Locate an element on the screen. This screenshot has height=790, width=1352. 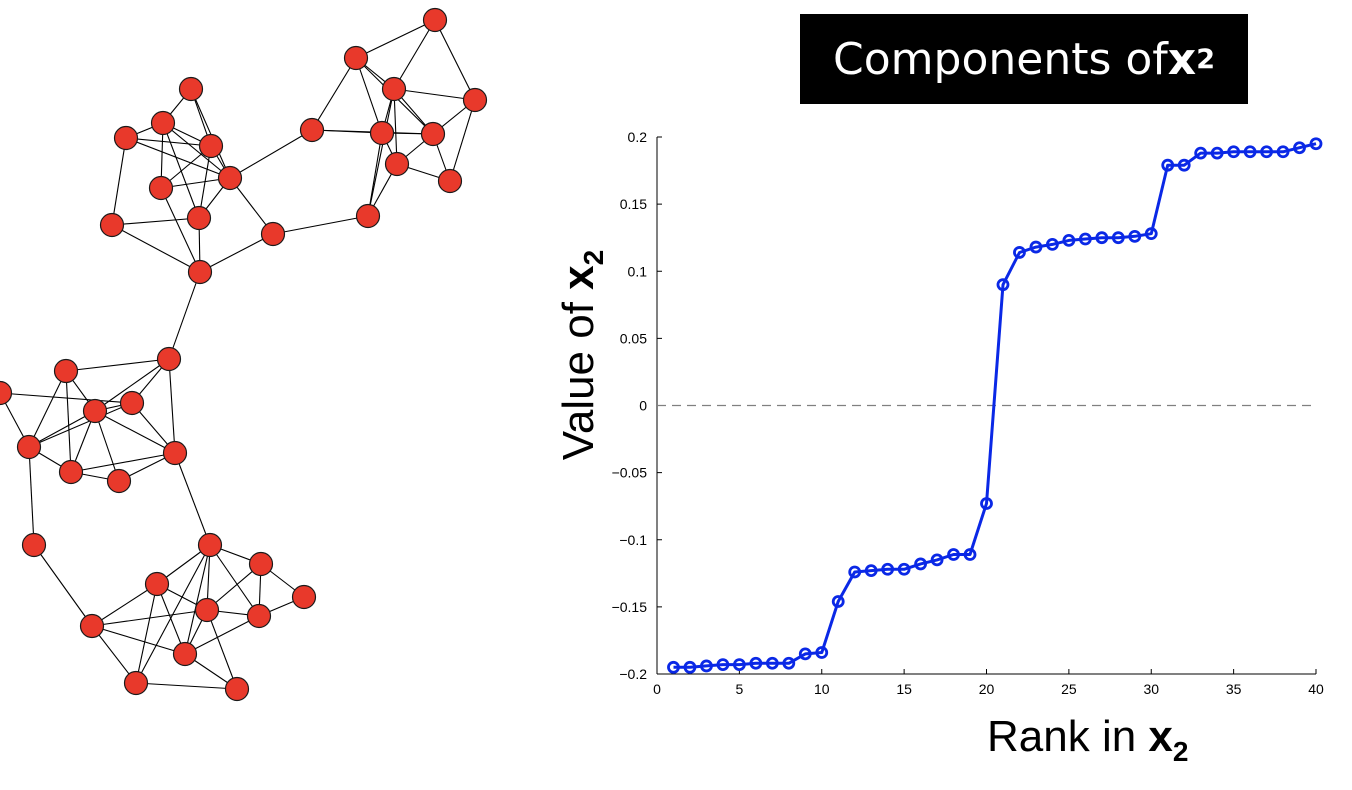
y-tick-label: −0.15 is located at coordinates (630, 607).